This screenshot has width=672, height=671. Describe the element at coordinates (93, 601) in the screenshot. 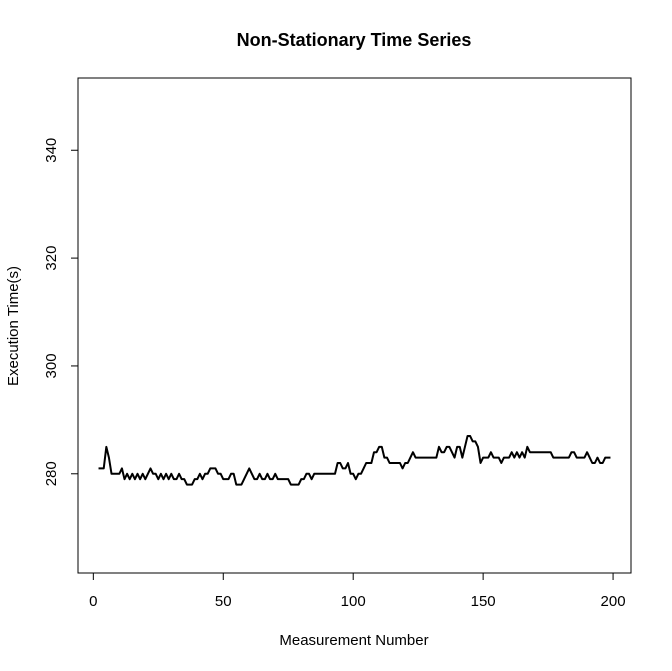

I see `x-tick-label: 0` at that location.